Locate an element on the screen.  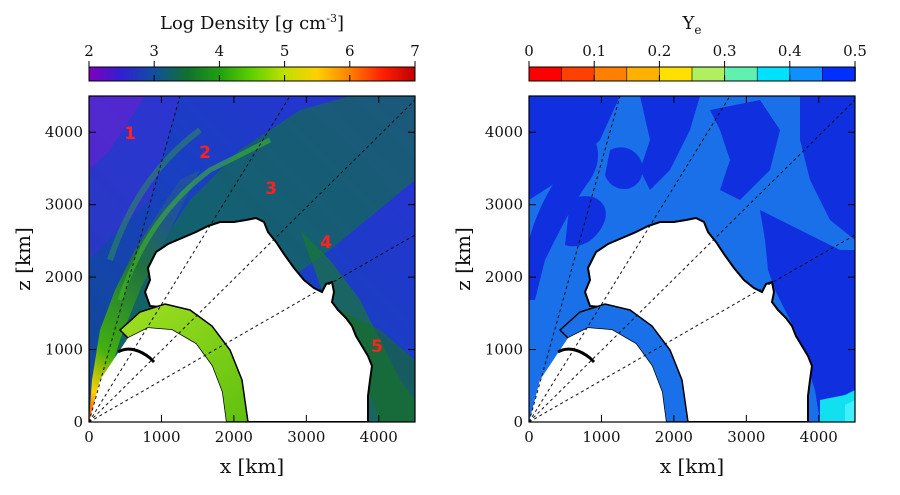
region-label-5: 5 is located at coordinates (377, 347).